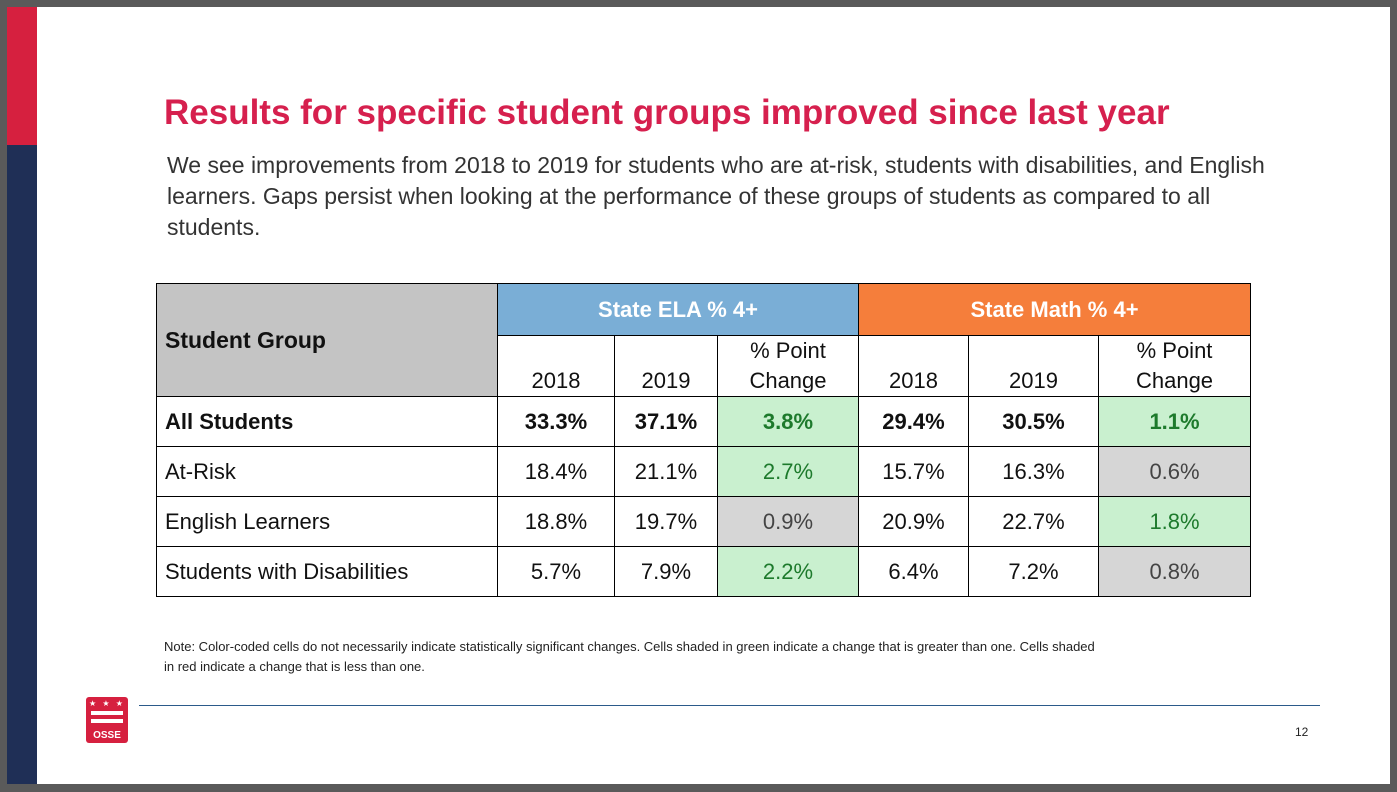 This screenshot has height=792, width=1397. I want to click on cell-math-2018: 20.9%, so click(913, 521).